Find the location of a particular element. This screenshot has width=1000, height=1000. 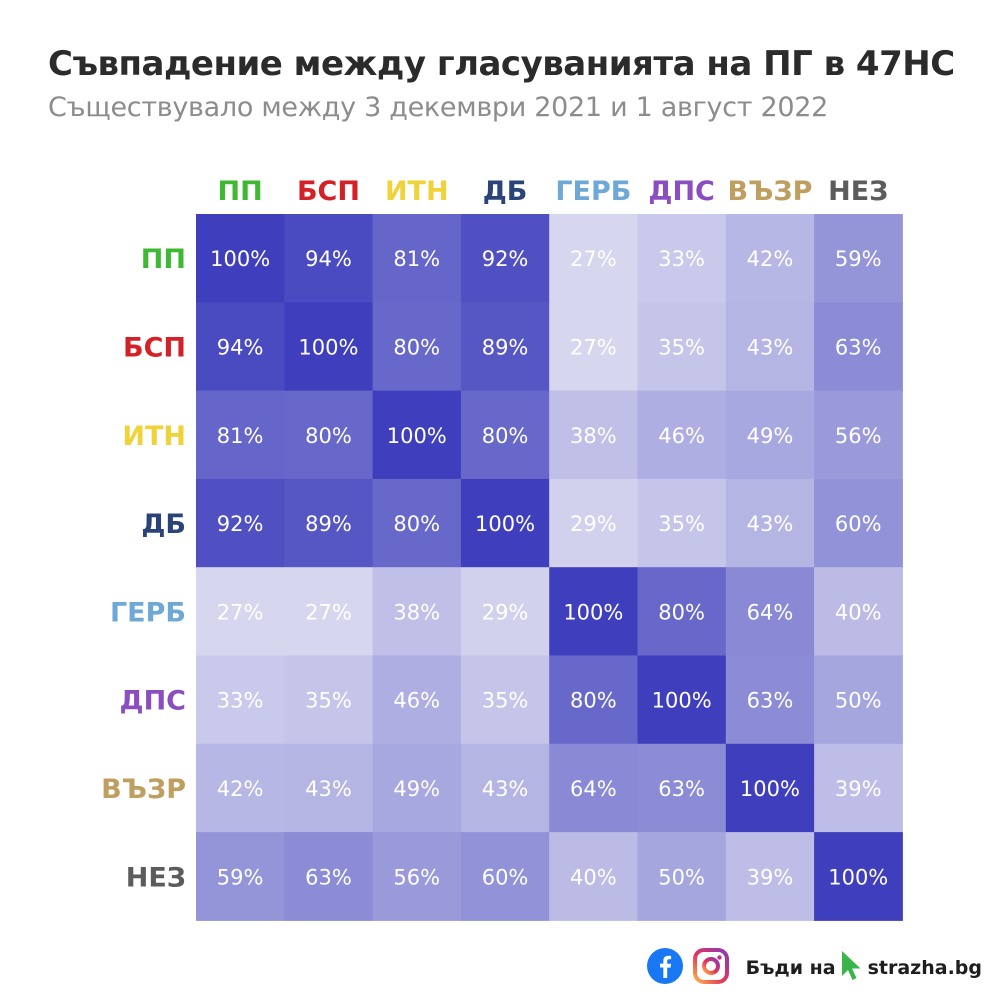

cell-value-label: 63% is located at coordinates (770, 701).